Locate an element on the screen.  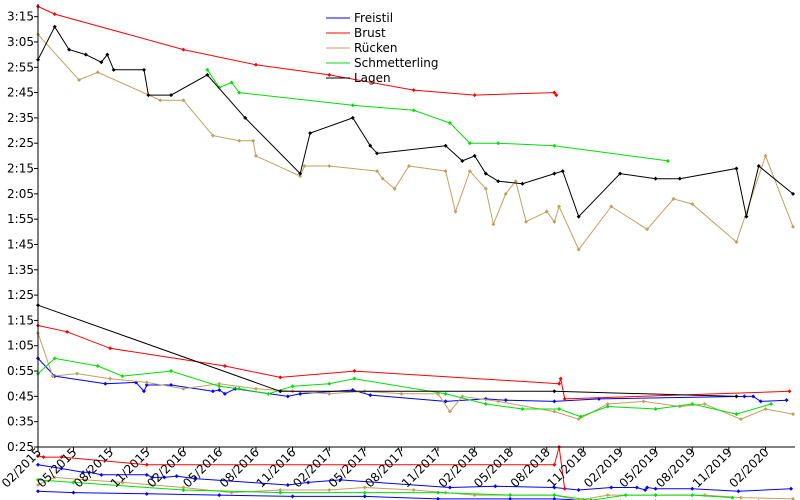
legend-label: Brust is located at coordinates (370, 33).